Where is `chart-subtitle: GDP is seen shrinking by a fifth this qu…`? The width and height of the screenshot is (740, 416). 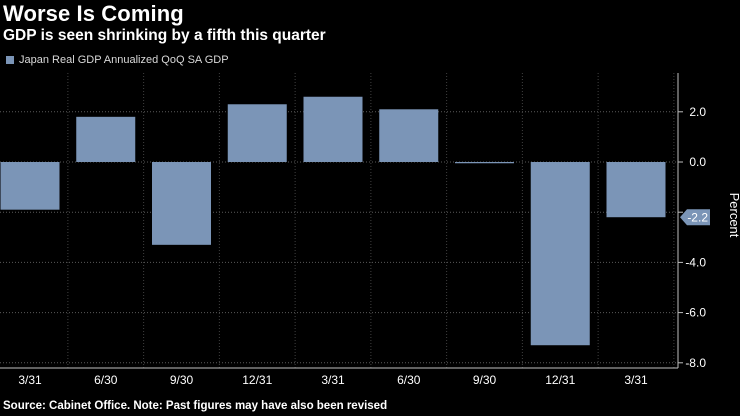
chart-subtitle: GDP is seen shrinking by a fifth this qu… is located at coordinates (164, 35).